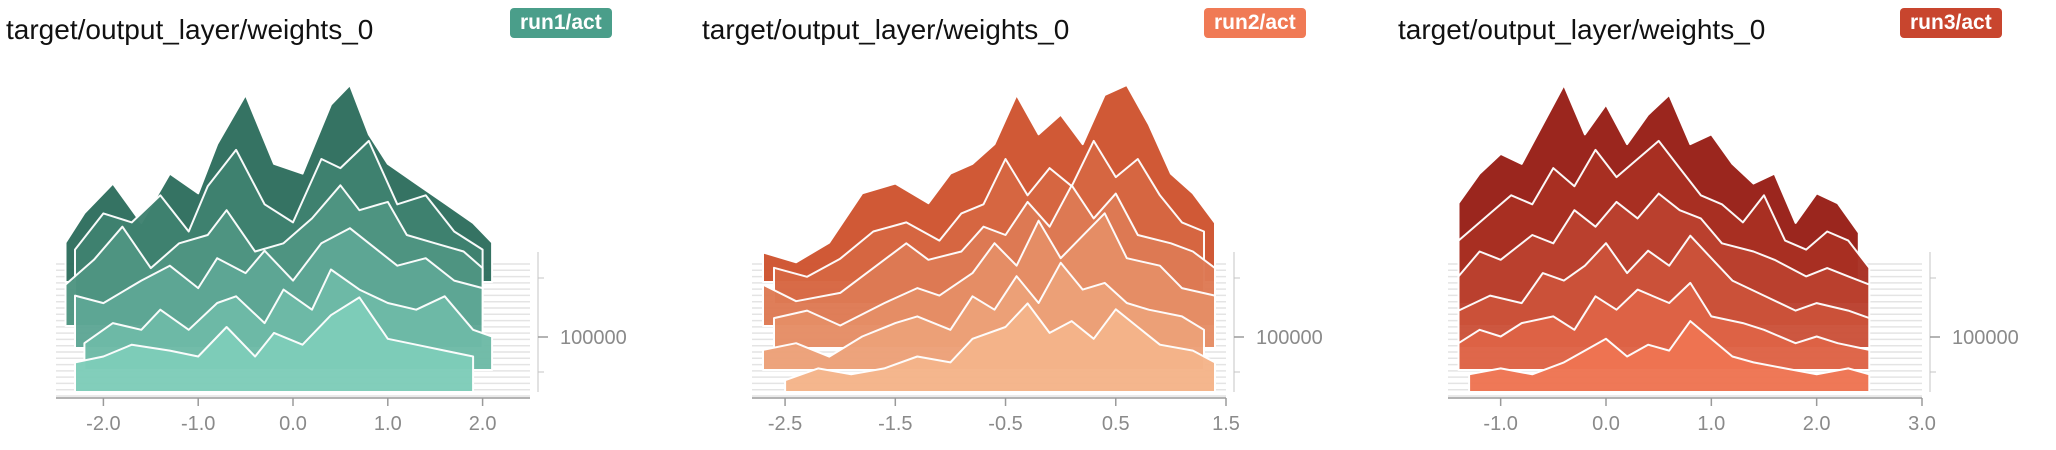  I want to click on x-tick-label: -0.5, so click(1005, 424).